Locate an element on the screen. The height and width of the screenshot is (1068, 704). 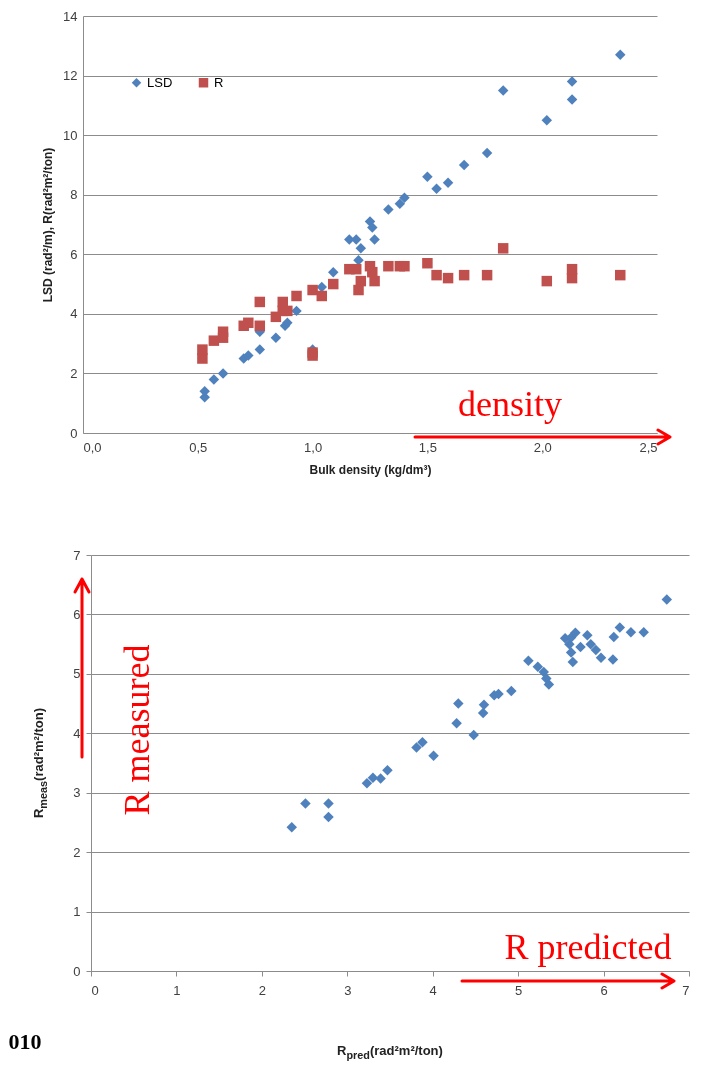
y-tick-label: 1 is located at coordinates (77, 912).